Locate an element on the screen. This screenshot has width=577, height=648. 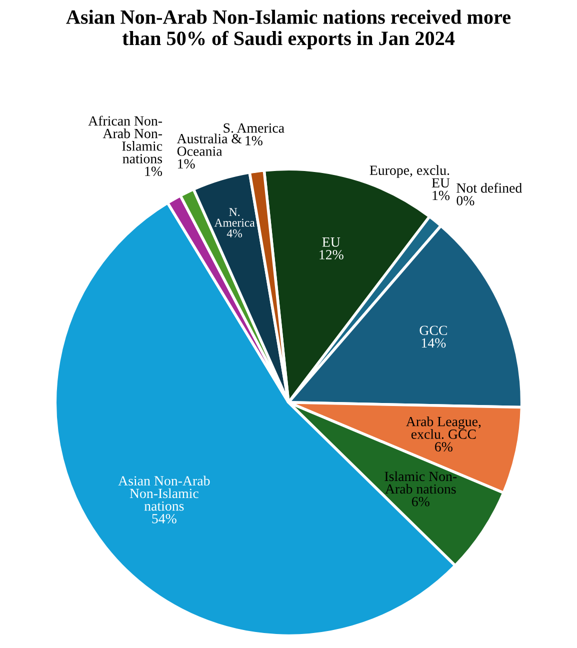
slice-label: Islamic Non- Arab nations is located at coordinates (420, 482).